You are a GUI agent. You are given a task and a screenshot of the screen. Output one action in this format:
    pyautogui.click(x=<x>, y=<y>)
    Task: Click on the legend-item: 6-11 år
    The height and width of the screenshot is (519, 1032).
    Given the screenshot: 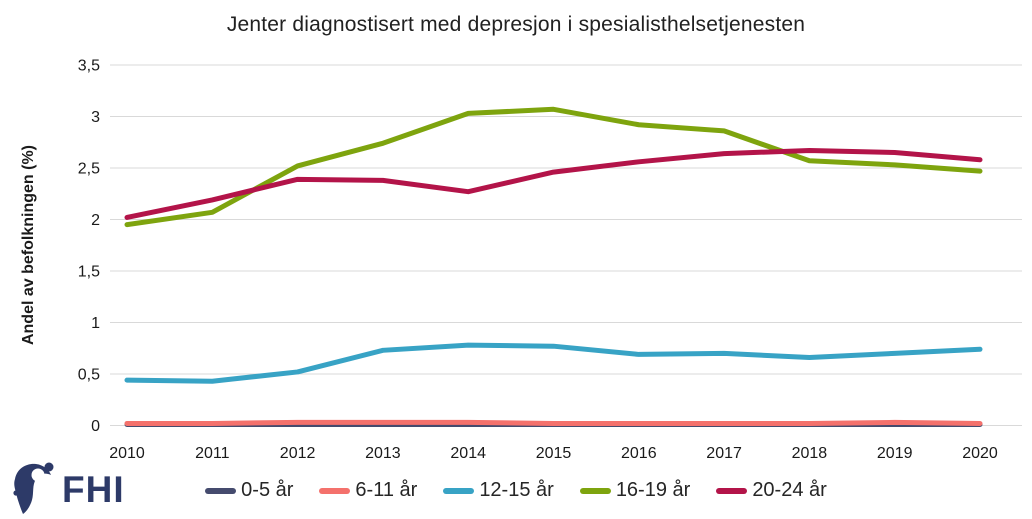 What is the action you would take?
    pyautogui.click(x=368, y=490)
    